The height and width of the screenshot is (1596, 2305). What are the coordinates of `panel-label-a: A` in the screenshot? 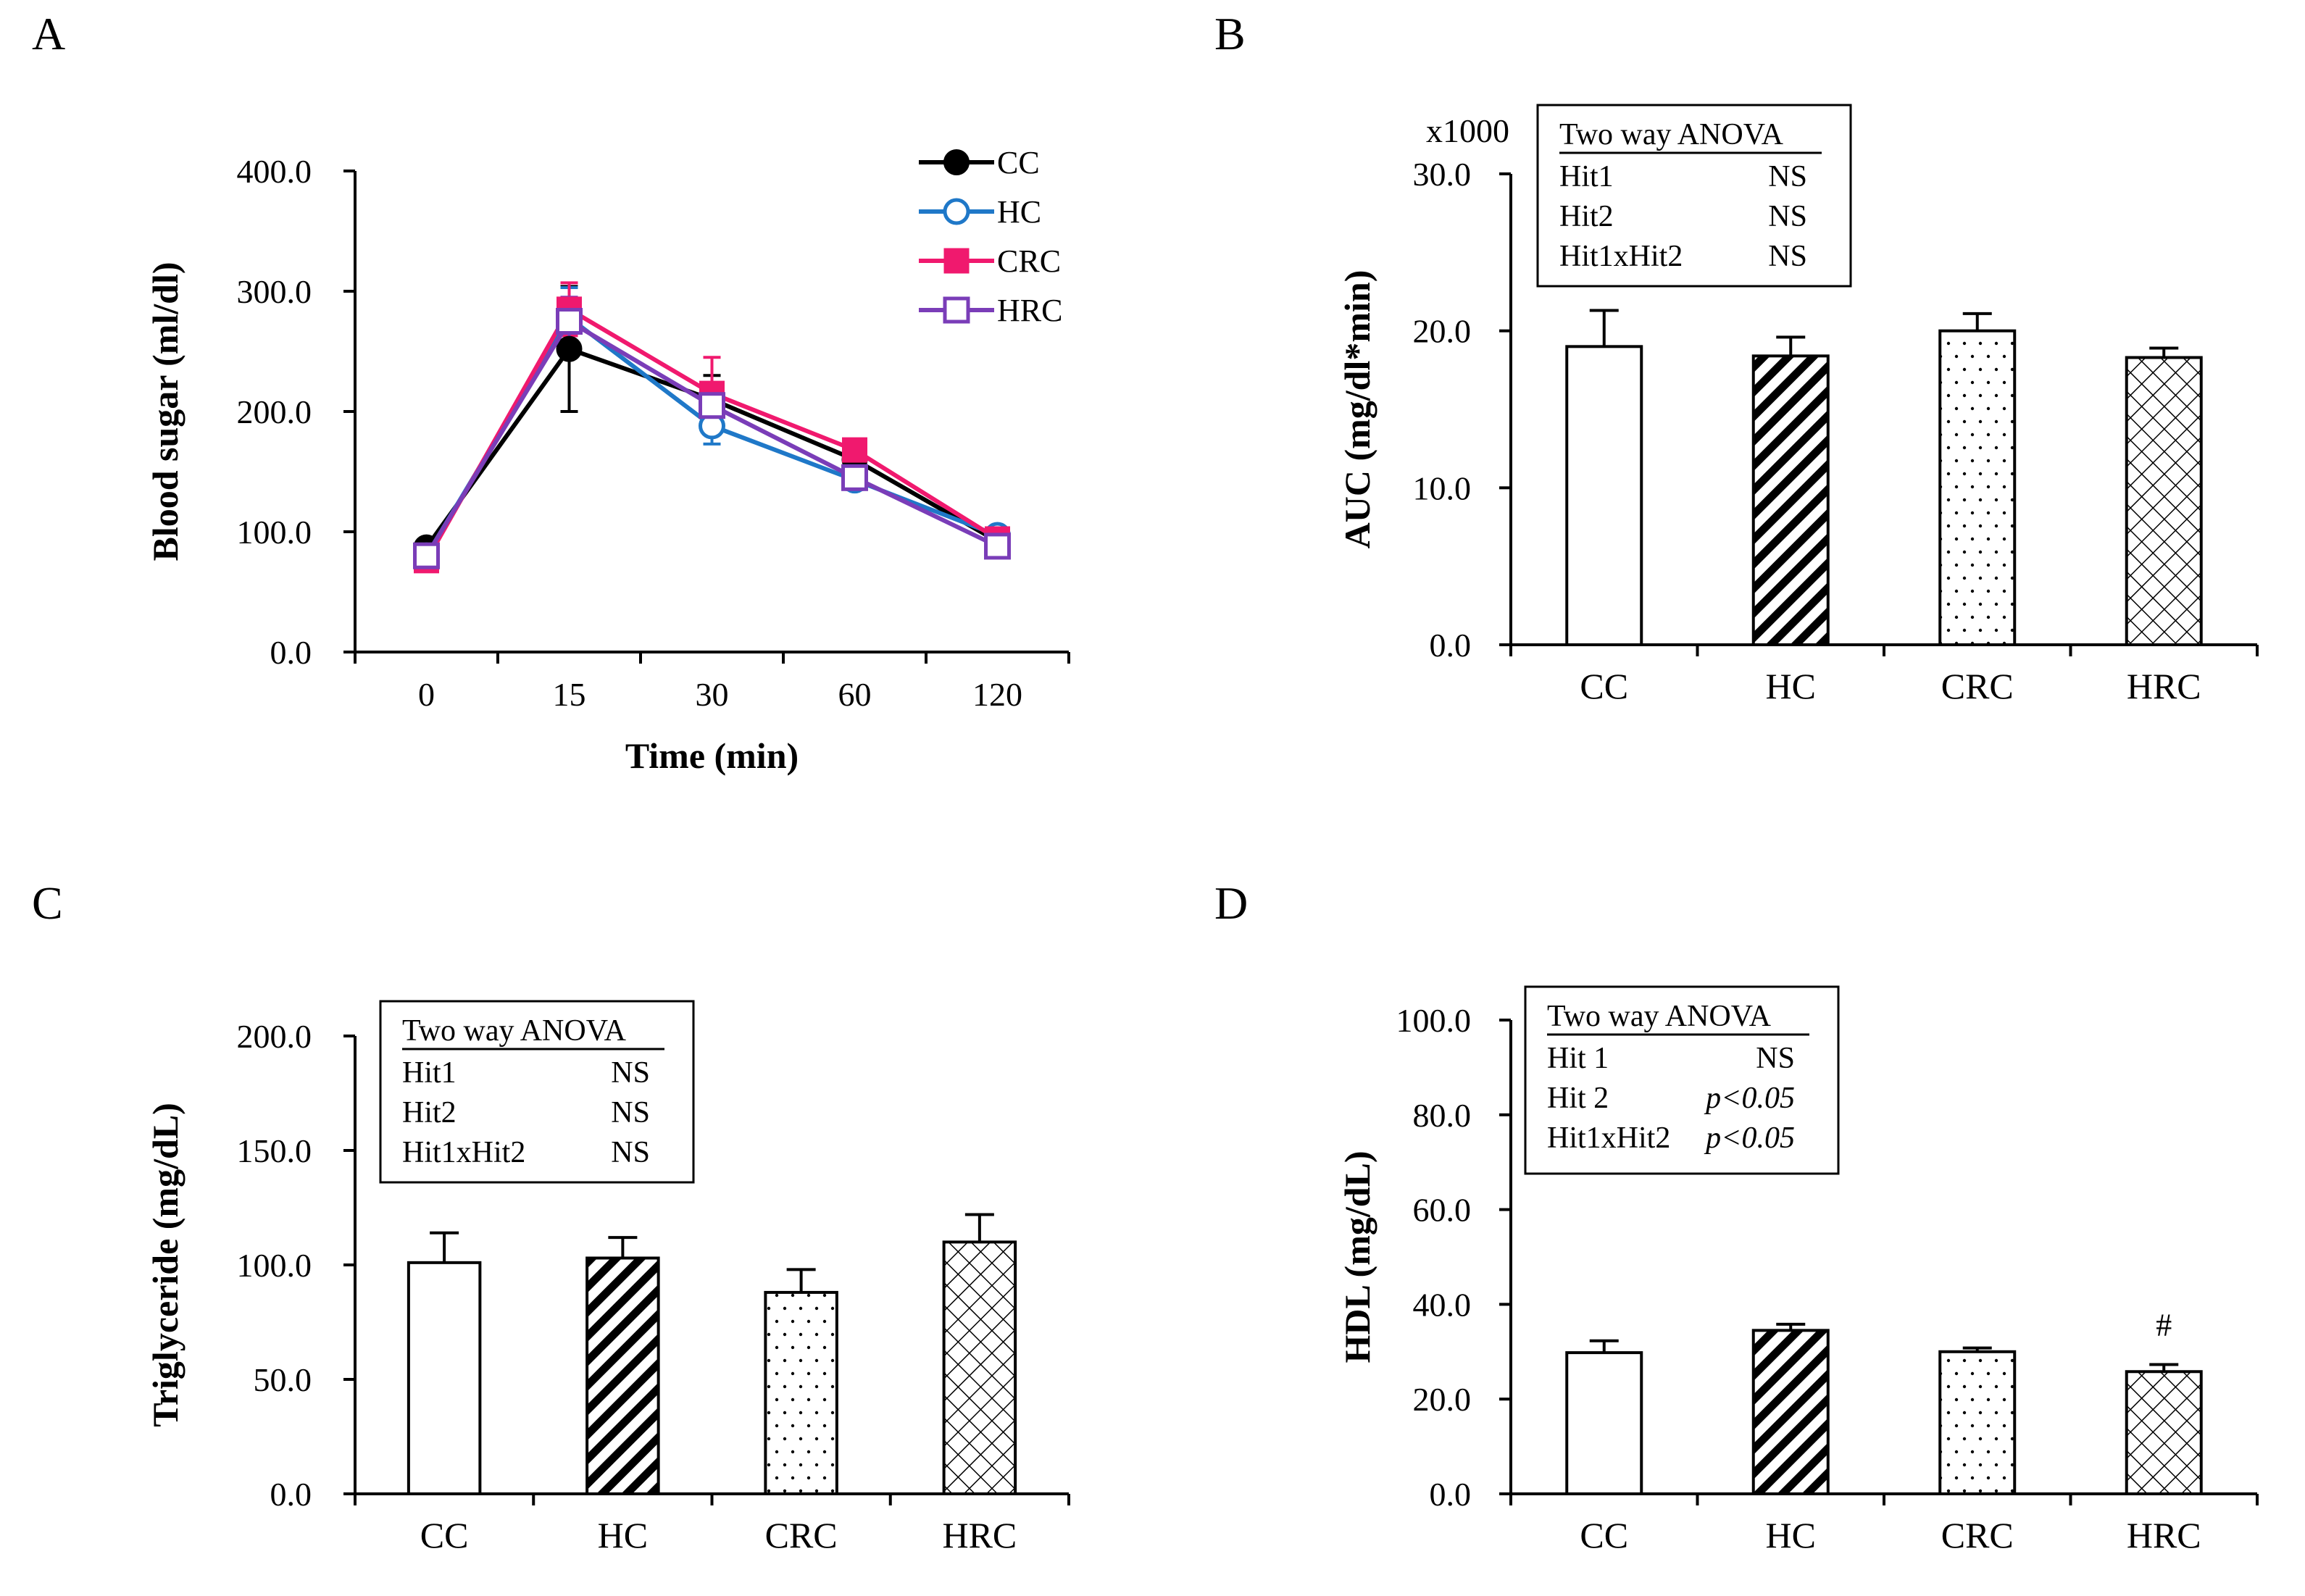 It's located at (49, 33).